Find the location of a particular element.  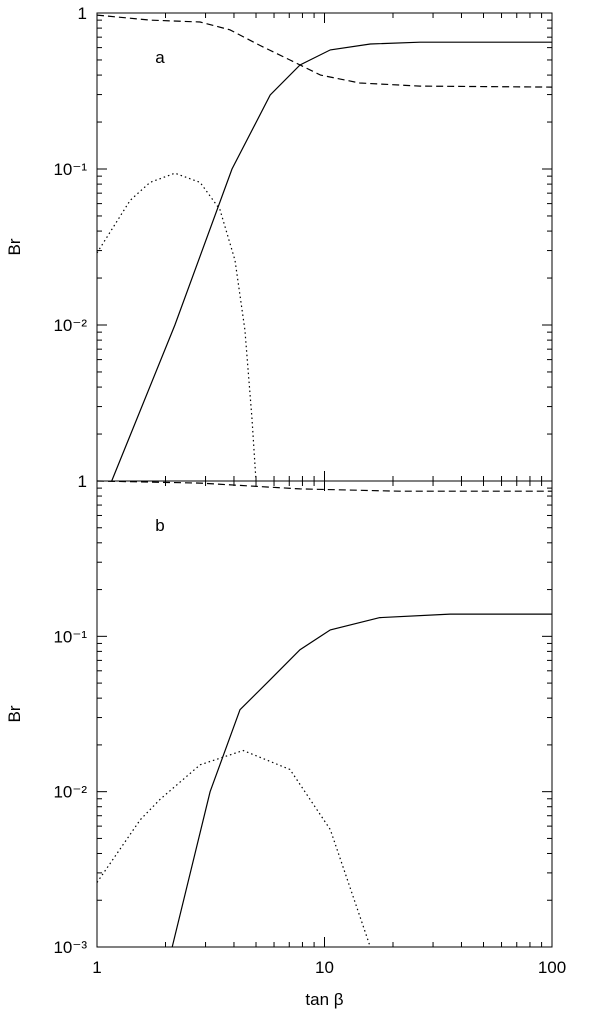

y-tick-label: 10⁻³ is located at coordinates (70, 947).